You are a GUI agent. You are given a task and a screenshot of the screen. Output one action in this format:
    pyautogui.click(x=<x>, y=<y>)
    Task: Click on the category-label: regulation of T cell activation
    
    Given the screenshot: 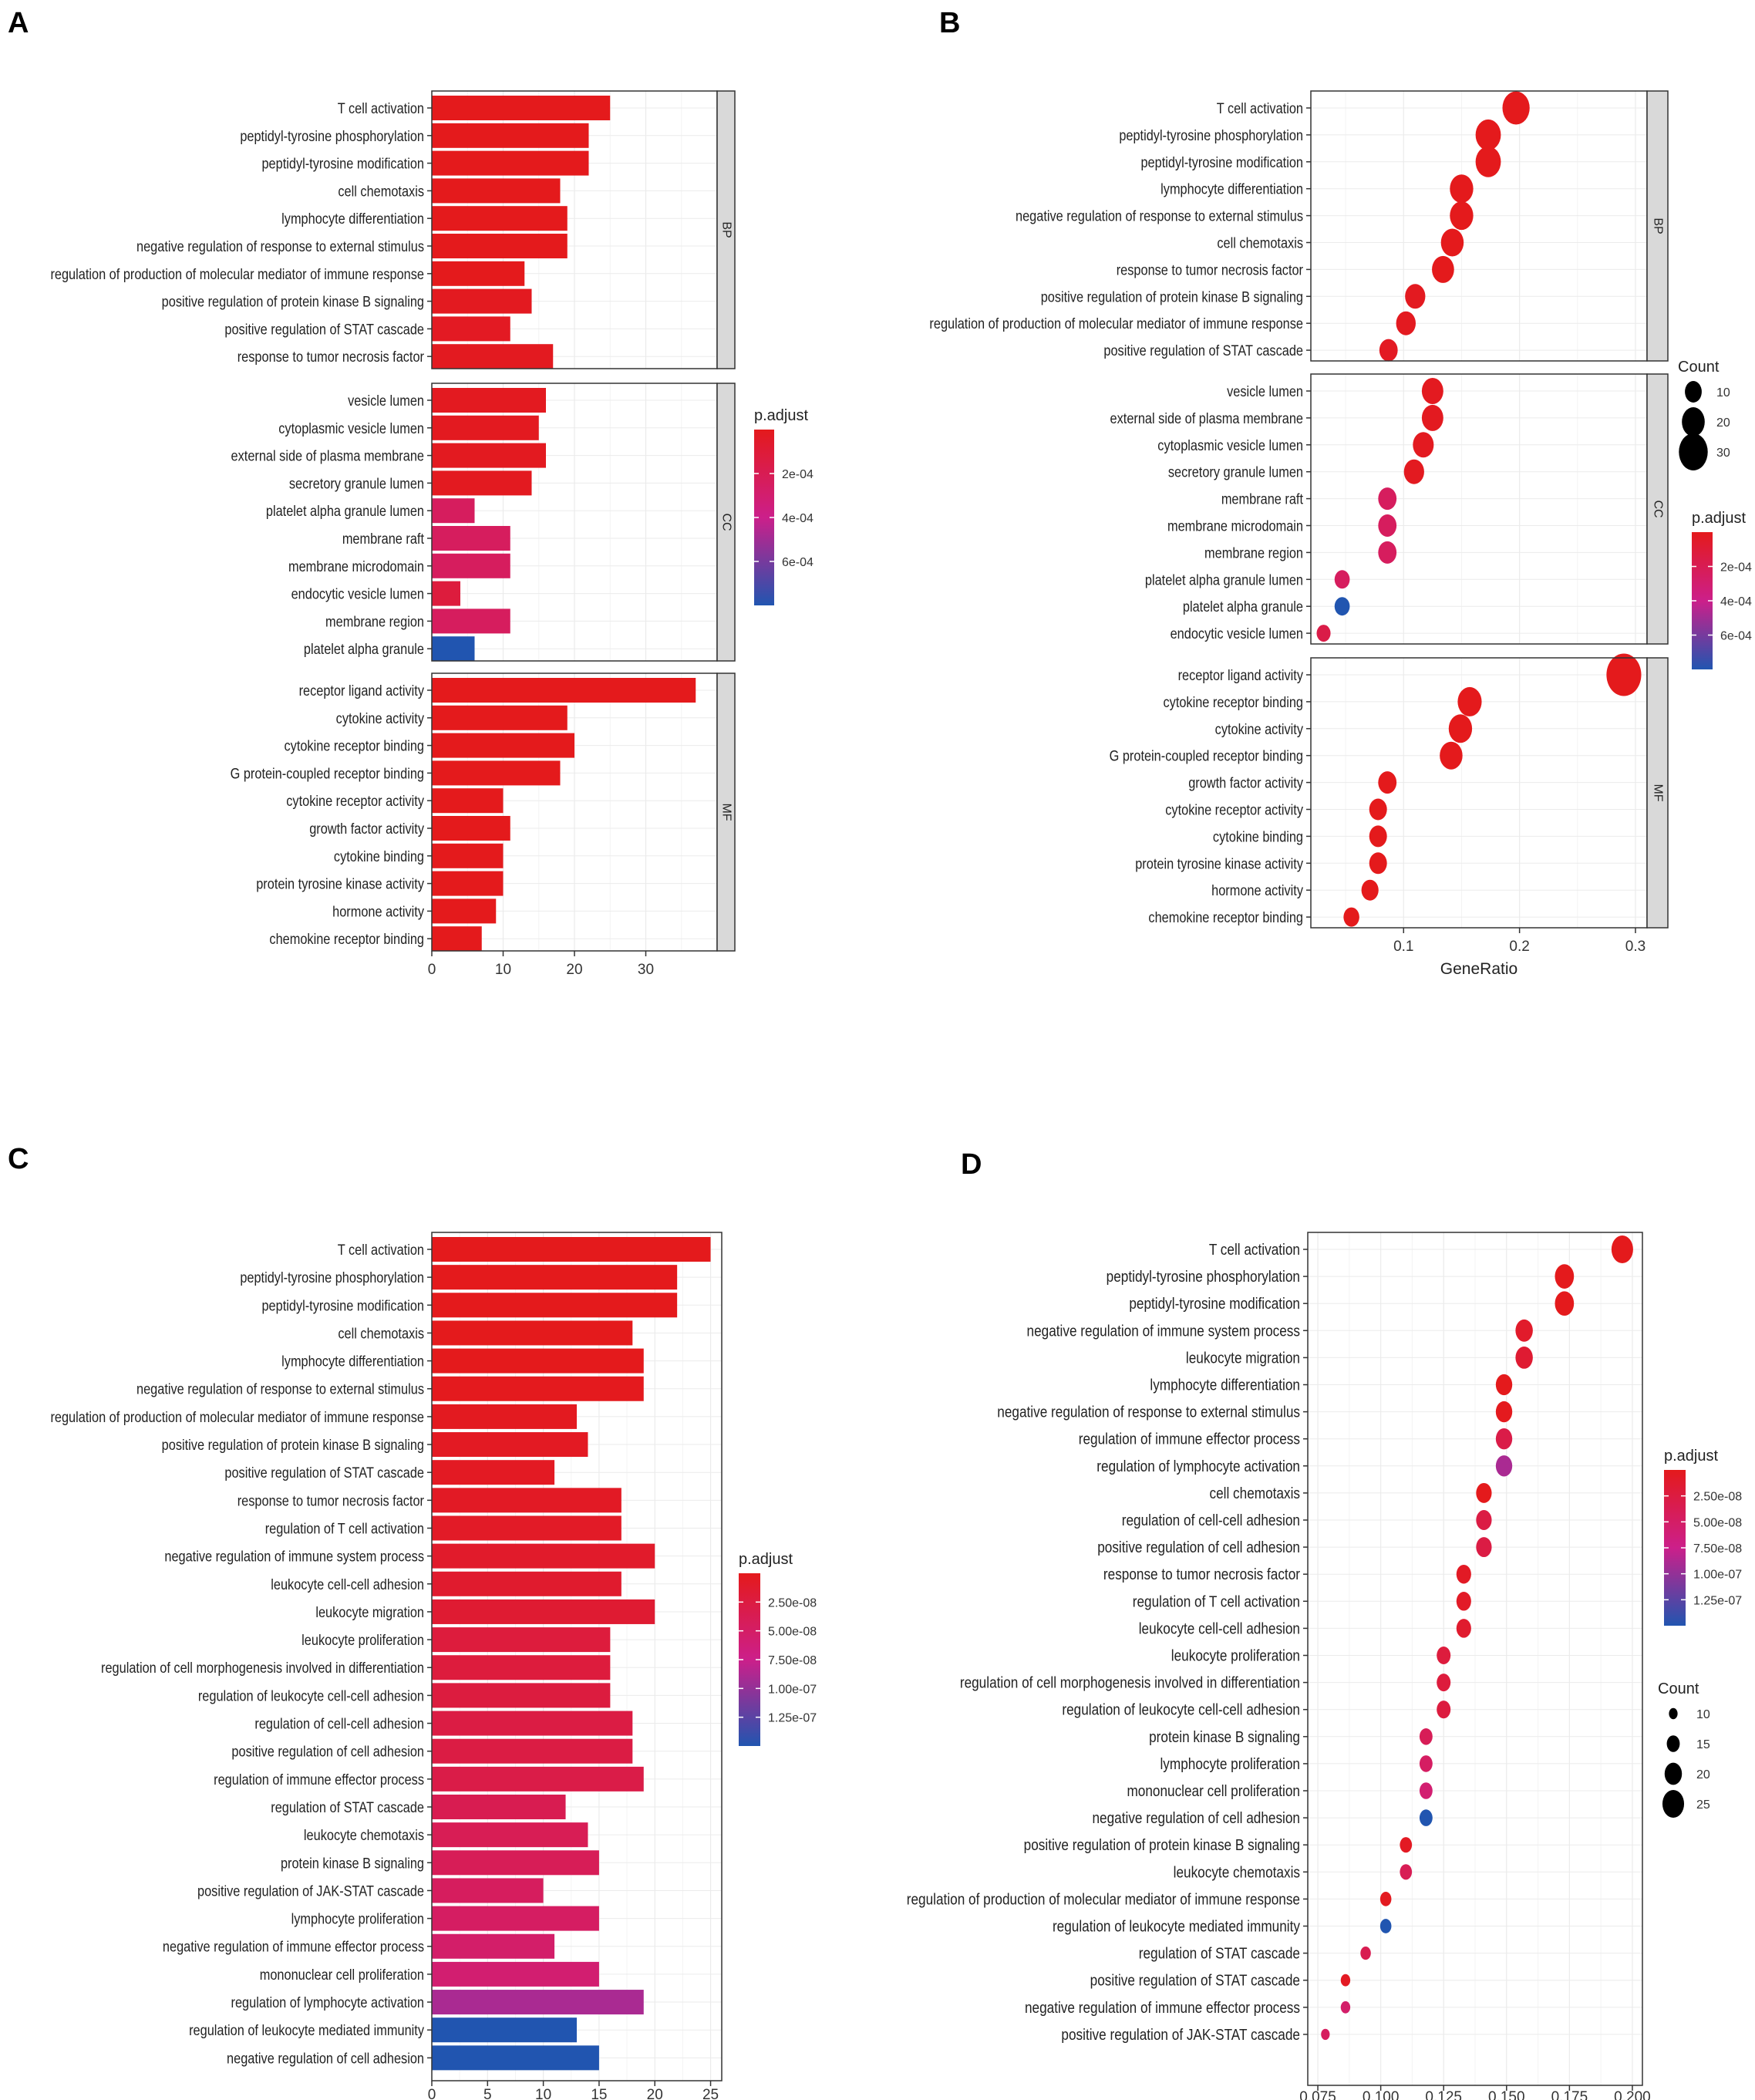 What is the action you would take?
    pyautogui.click(x=344, y=1528)
    